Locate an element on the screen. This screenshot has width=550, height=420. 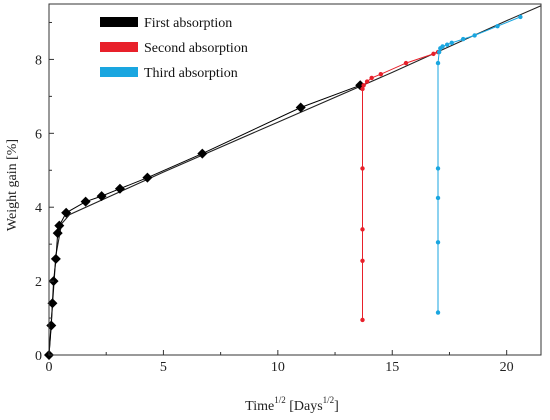
series-third is located at coordinates (479, 164).